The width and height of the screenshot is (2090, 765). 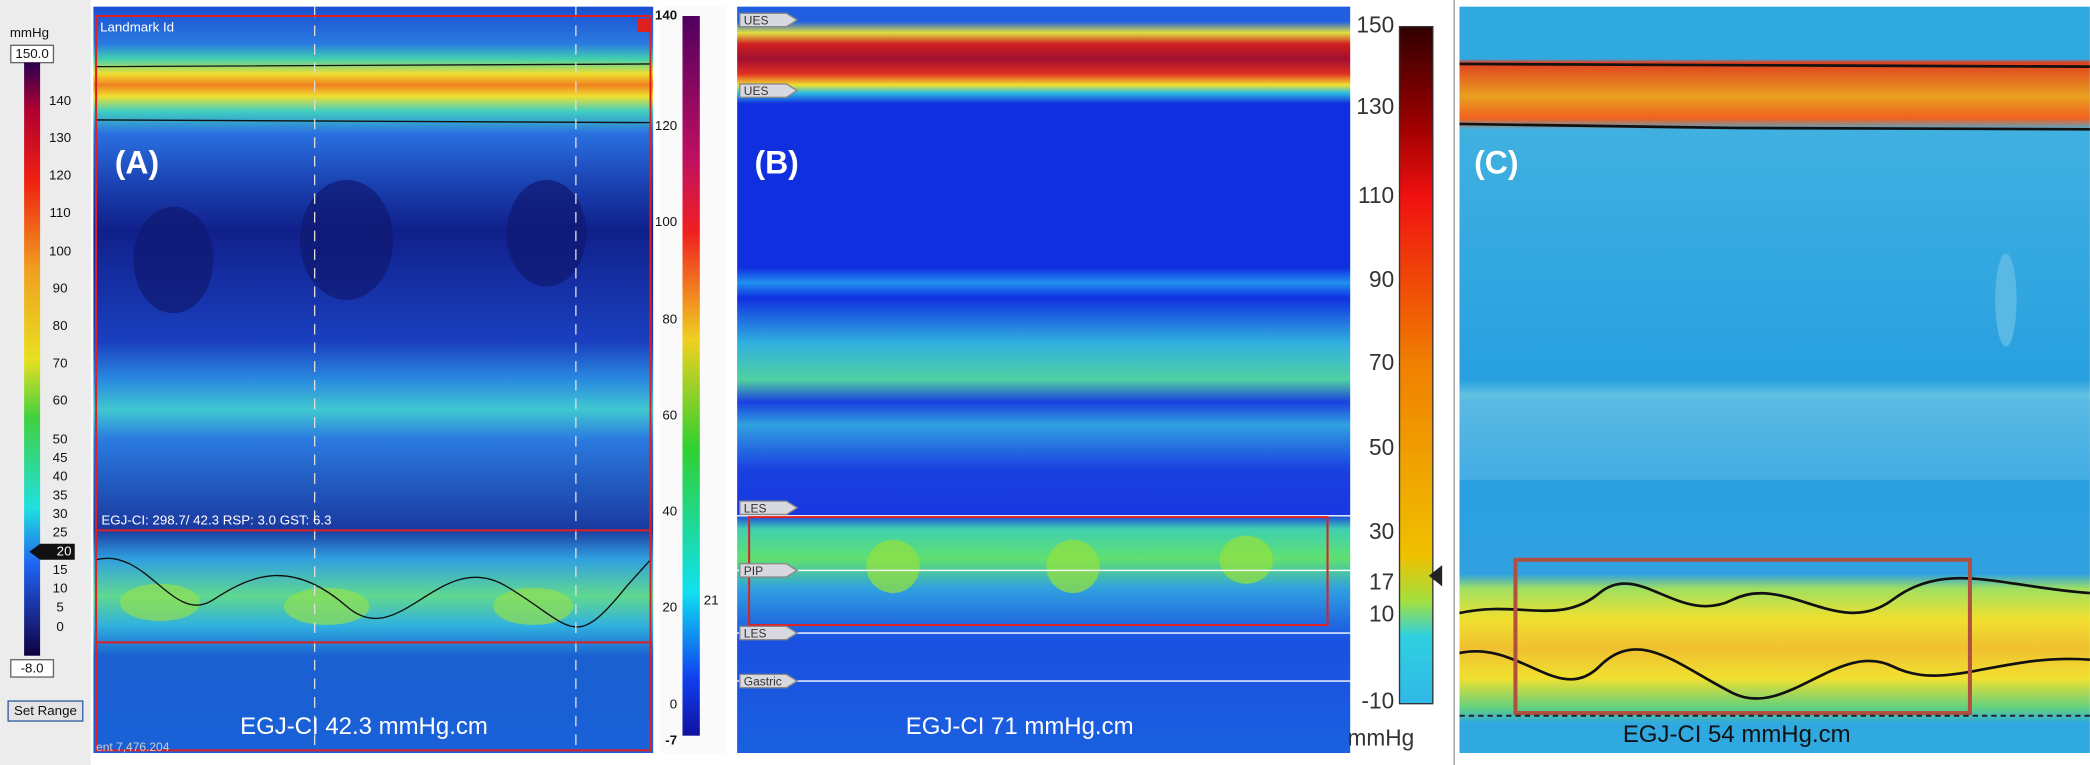 What do you see at coordinates (669, 606) in the screenshot?
I see `tick-label: 20` at bounding box center [669, 606].